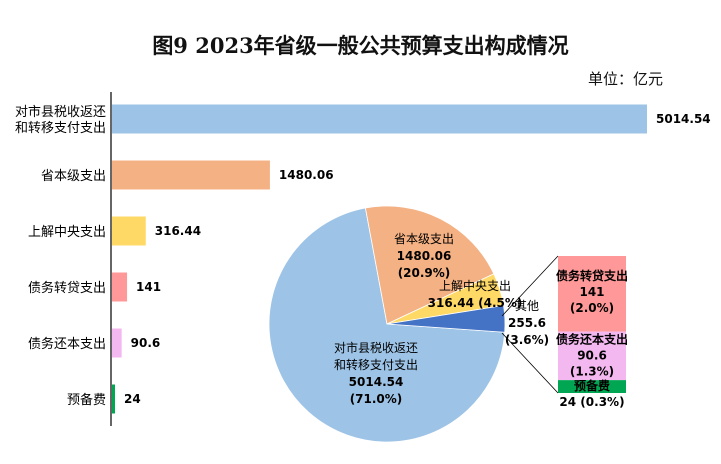 The image size is (721, 464). Describe the element at coordinates (475, 303) in the screenshot. I see `pie-label-value-3: 316.44 (4.5%)` at that location.